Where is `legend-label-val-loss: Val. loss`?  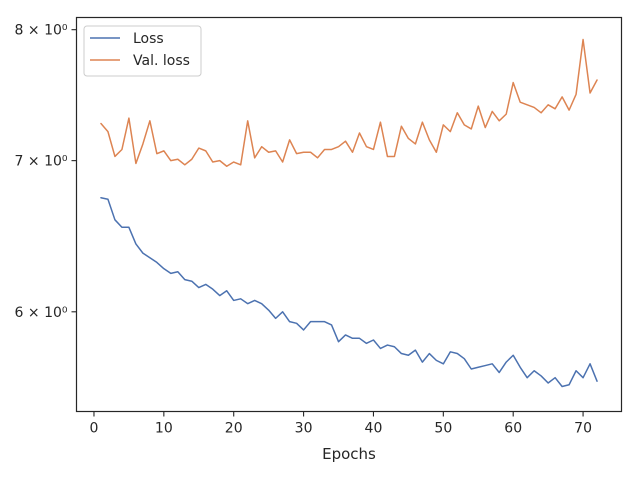
legend-label-val-loss: Val. loss is located at coordinates (161, 61).